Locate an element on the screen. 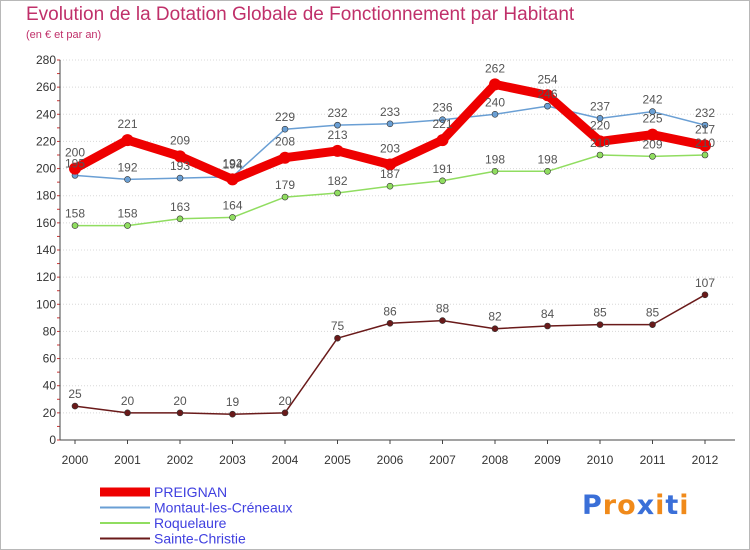 Image resolution: width=750 pixels, height=550 pixels. y-tick-label: 240 is located at coordinates (46, 114).